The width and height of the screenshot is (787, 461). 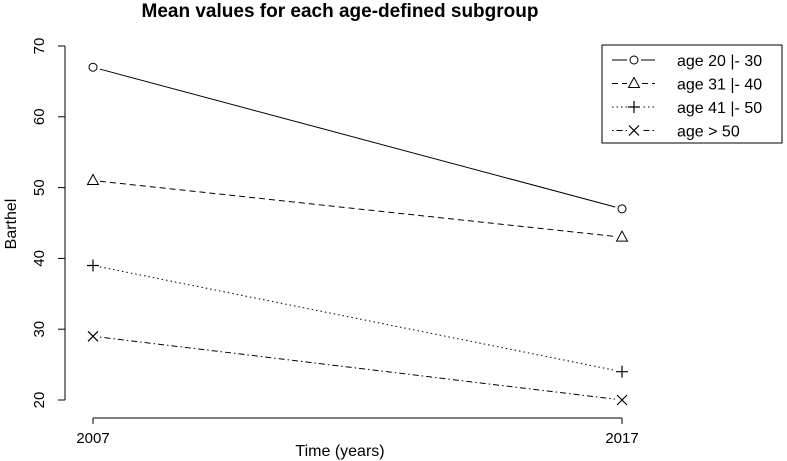 What do you see at coordinates (719, 61) in the screenshot?
I see `legend-label: age 20 |- 30` at bounding box center [719, 61].